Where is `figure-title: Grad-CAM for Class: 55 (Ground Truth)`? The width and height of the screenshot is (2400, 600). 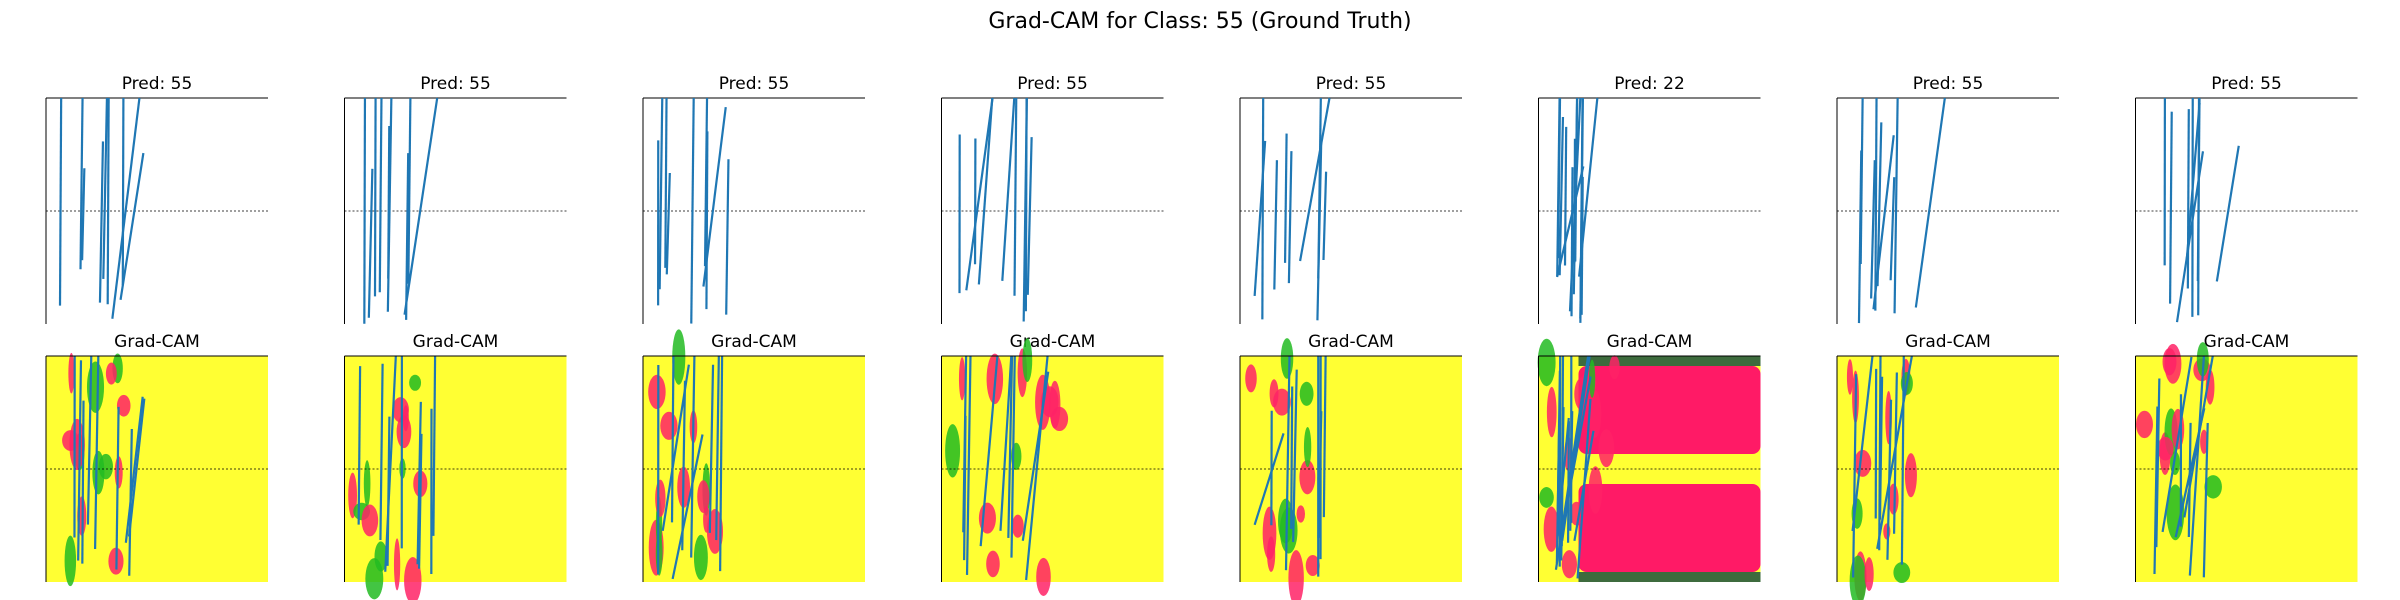
figure-title: Grad-CAM for Class: 55 (Ground Truth) is located at coordinates (1199, 21).